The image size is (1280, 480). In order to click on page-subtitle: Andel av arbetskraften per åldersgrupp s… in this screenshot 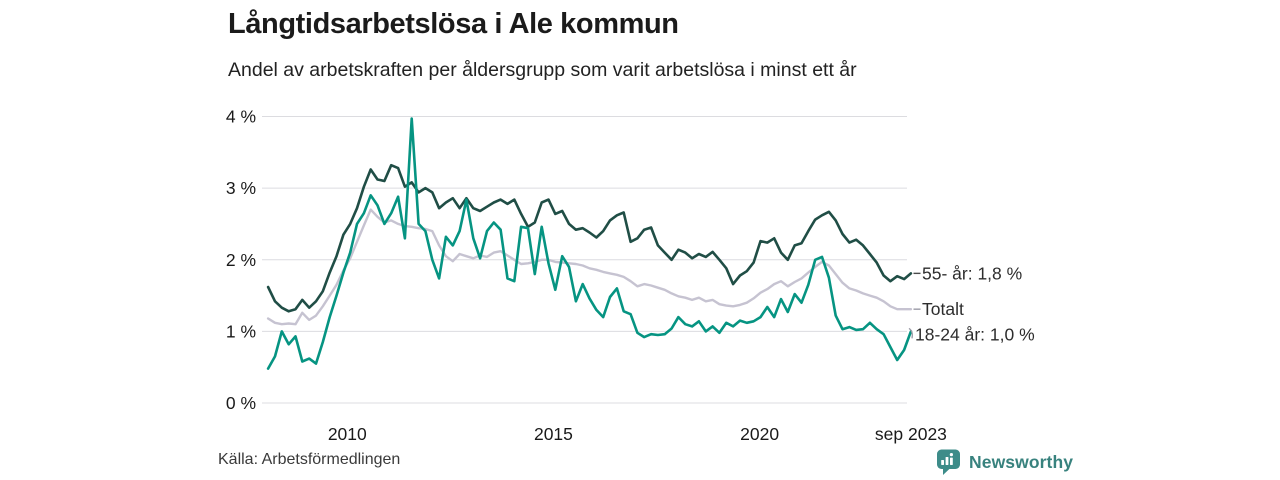, I will do `click(542, 70)`.